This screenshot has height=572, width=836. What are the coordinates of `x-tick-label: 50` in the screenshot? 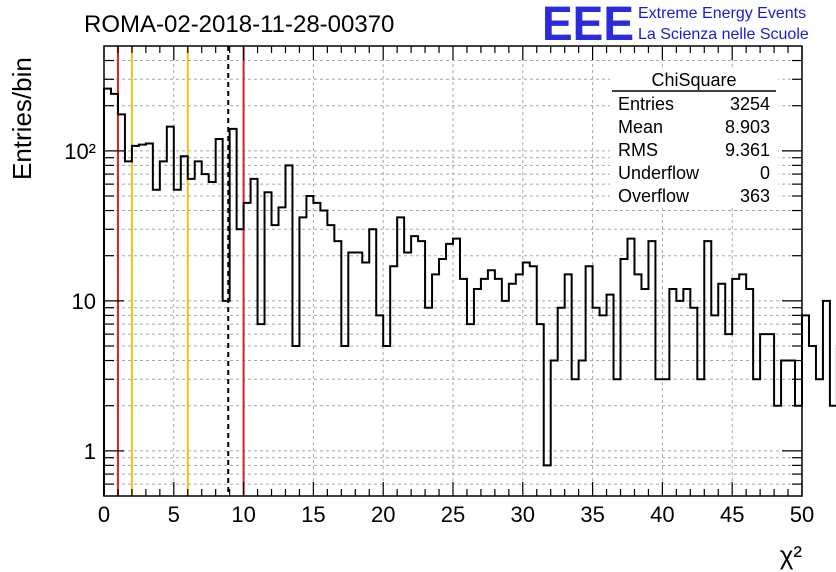 It's located at (802, 514).